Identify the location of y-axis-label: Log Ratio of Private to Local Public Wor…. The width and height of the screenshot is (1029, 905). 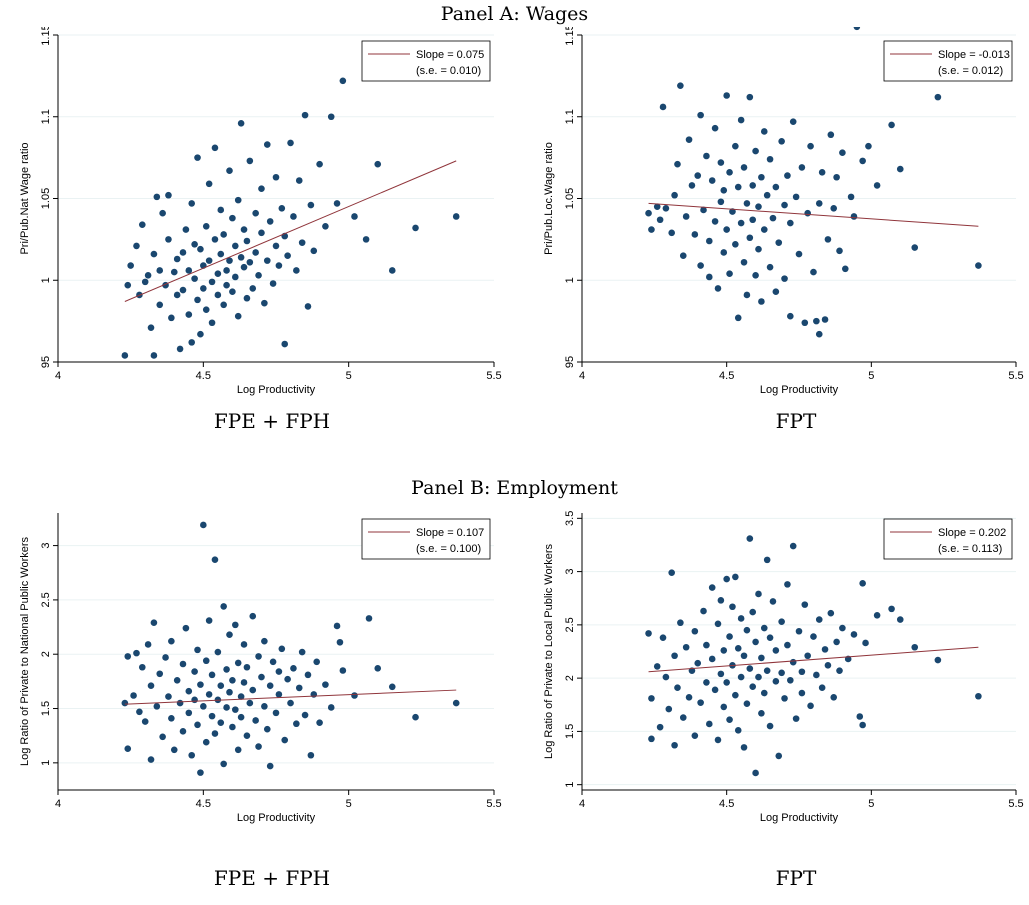
(549, 651).